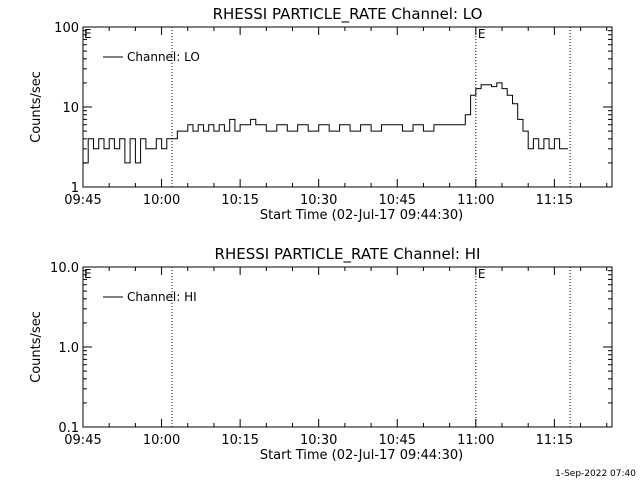  Describe the element at coordinates (361, 215) in the screenshot. I see `chart-1-x-axis-label: Start Time (02-Jul-17 09:44:30)` at that location.